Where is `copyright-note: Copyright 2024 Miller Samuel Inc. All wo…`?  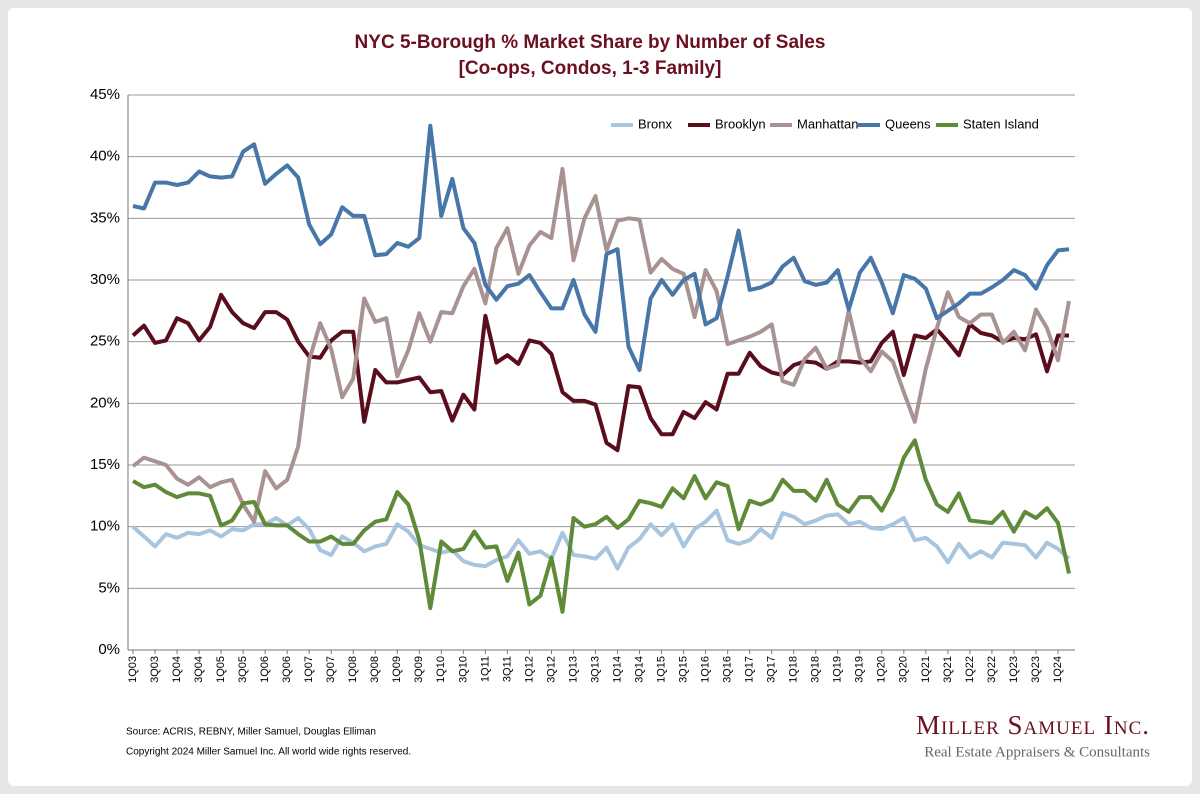 copyright-note: Copyright 2024 Miller Samuel Inc. All wo… is located at coordinates (268, 752).